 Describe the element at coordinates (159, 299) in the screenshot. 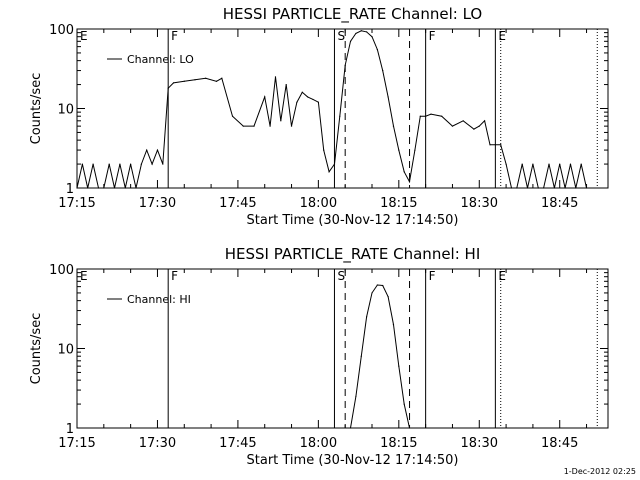

I see `legend-label: Channel: HI` at that location.